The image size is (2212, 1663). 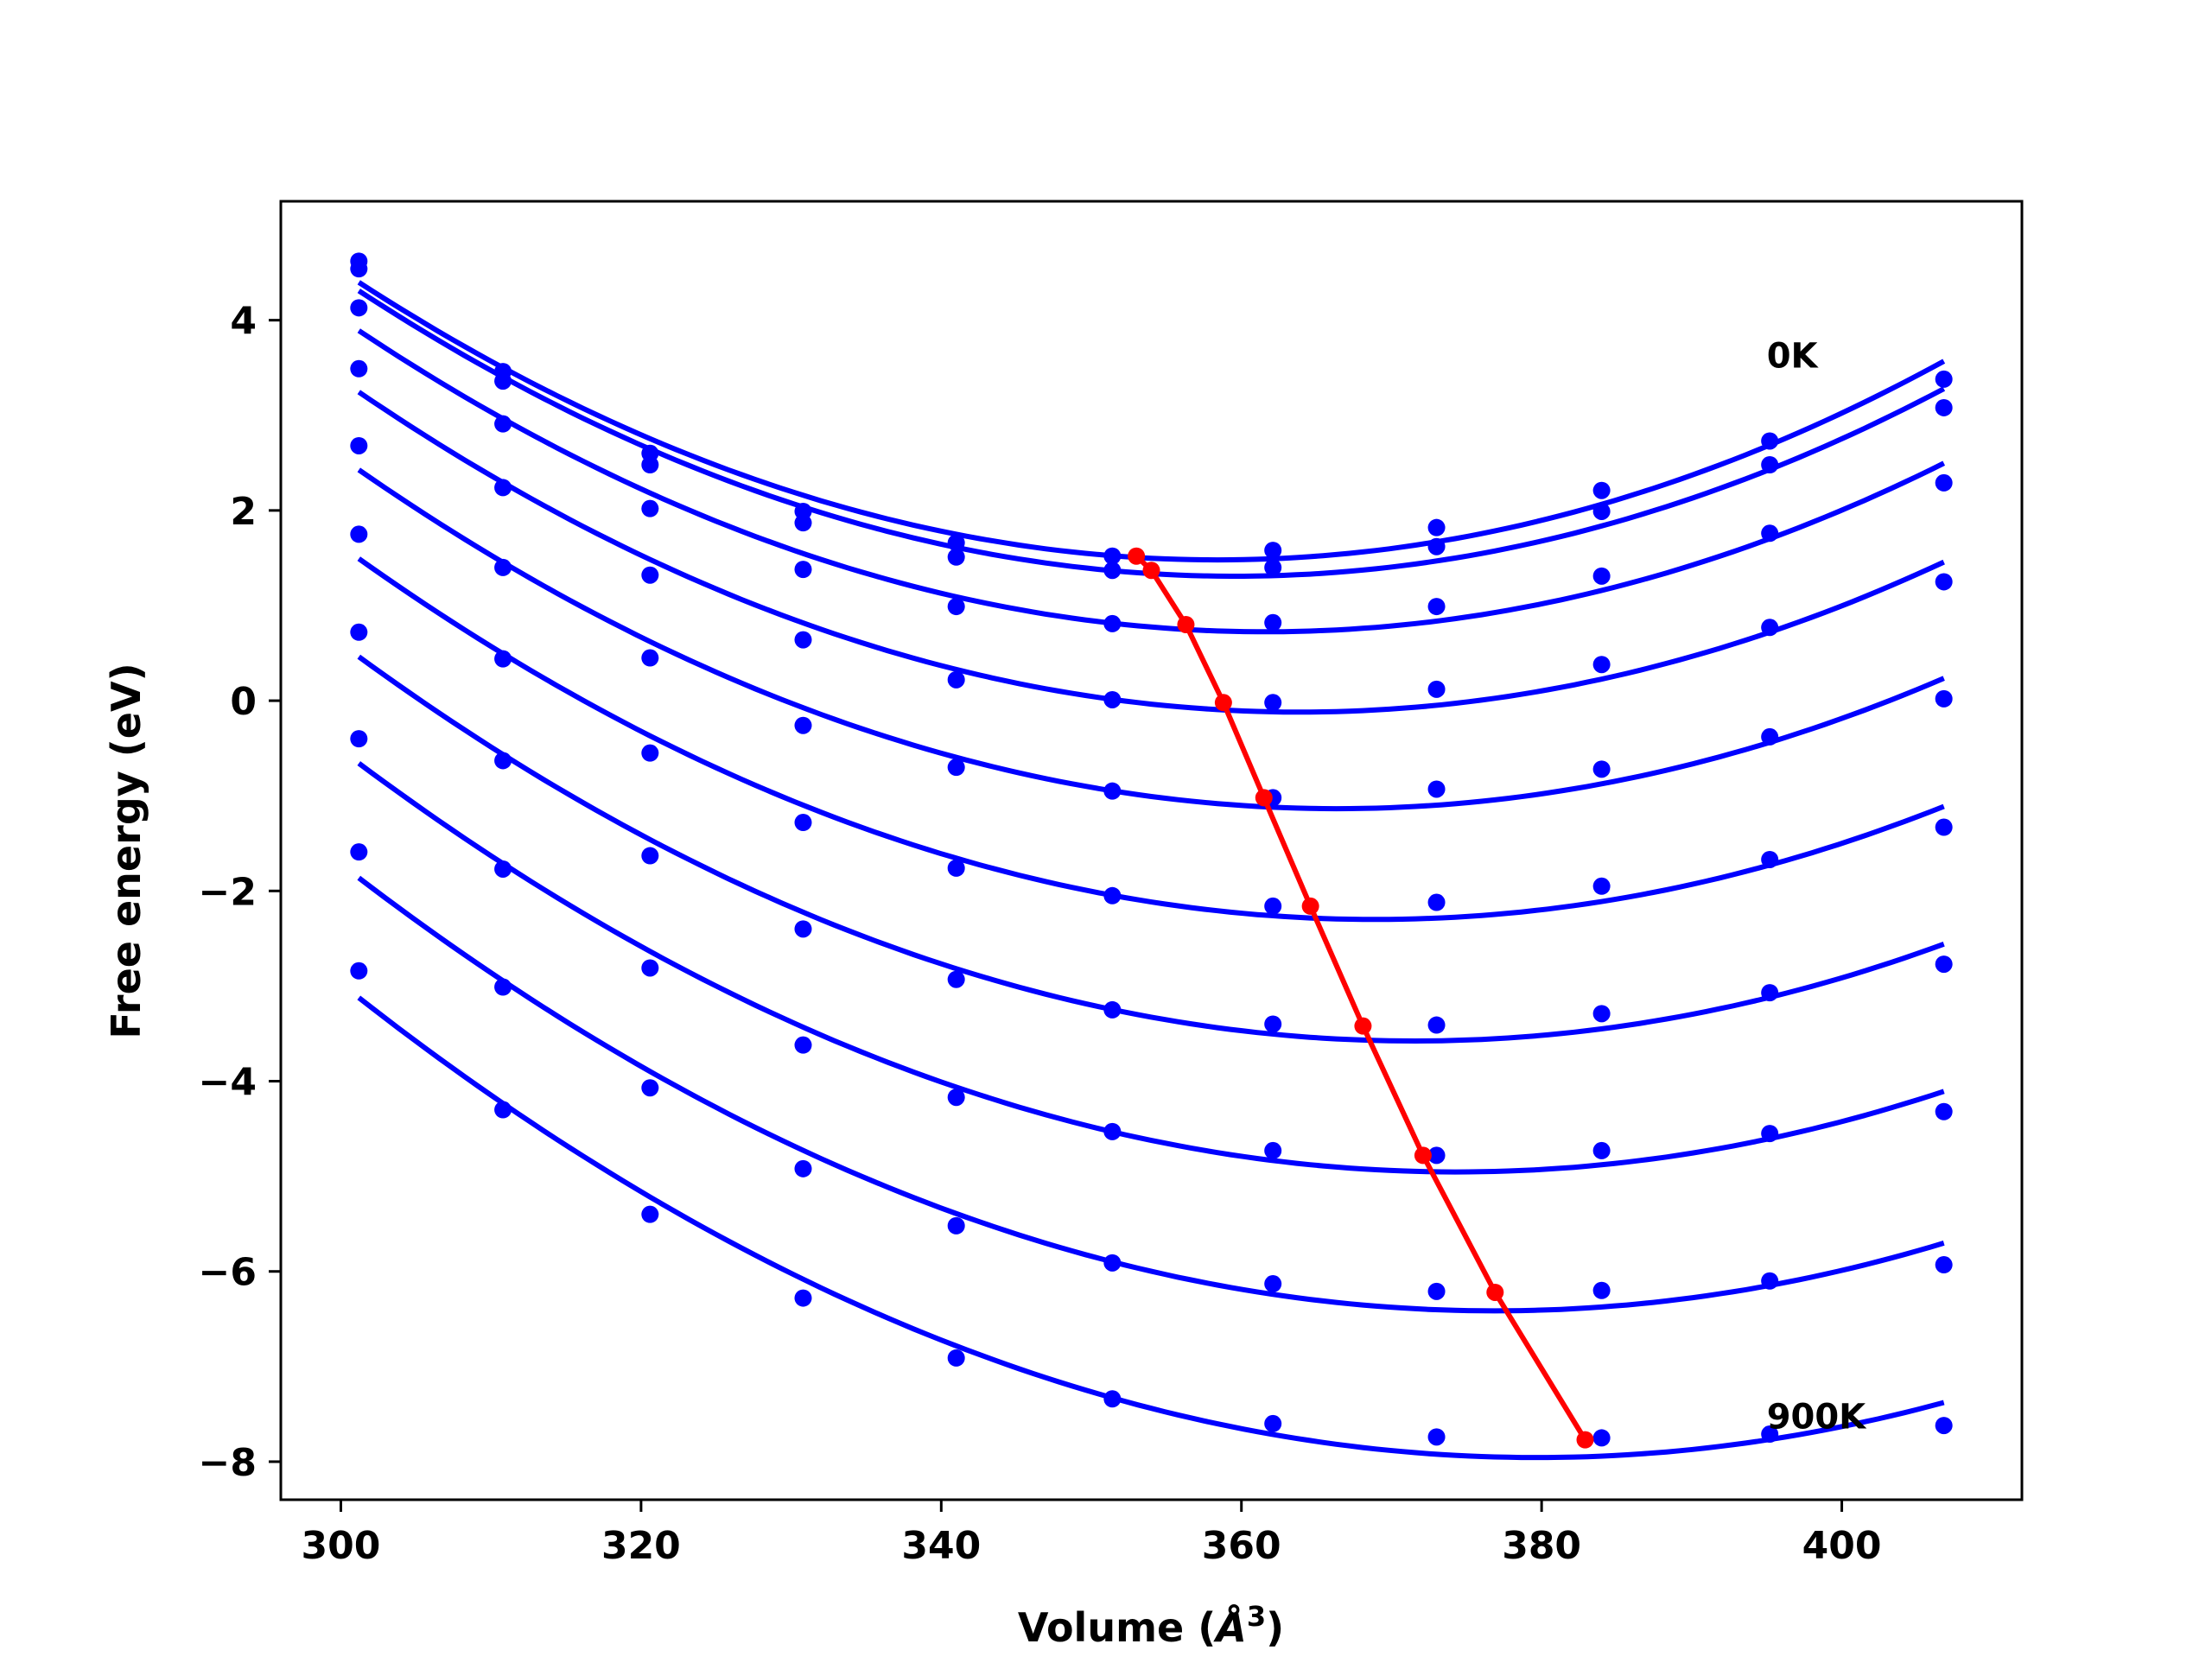 What do you see at coordinates (126, 851) in the screenshot?
I see `y-axis-title: Free energy (eV)` at bounding box center [126, 851].